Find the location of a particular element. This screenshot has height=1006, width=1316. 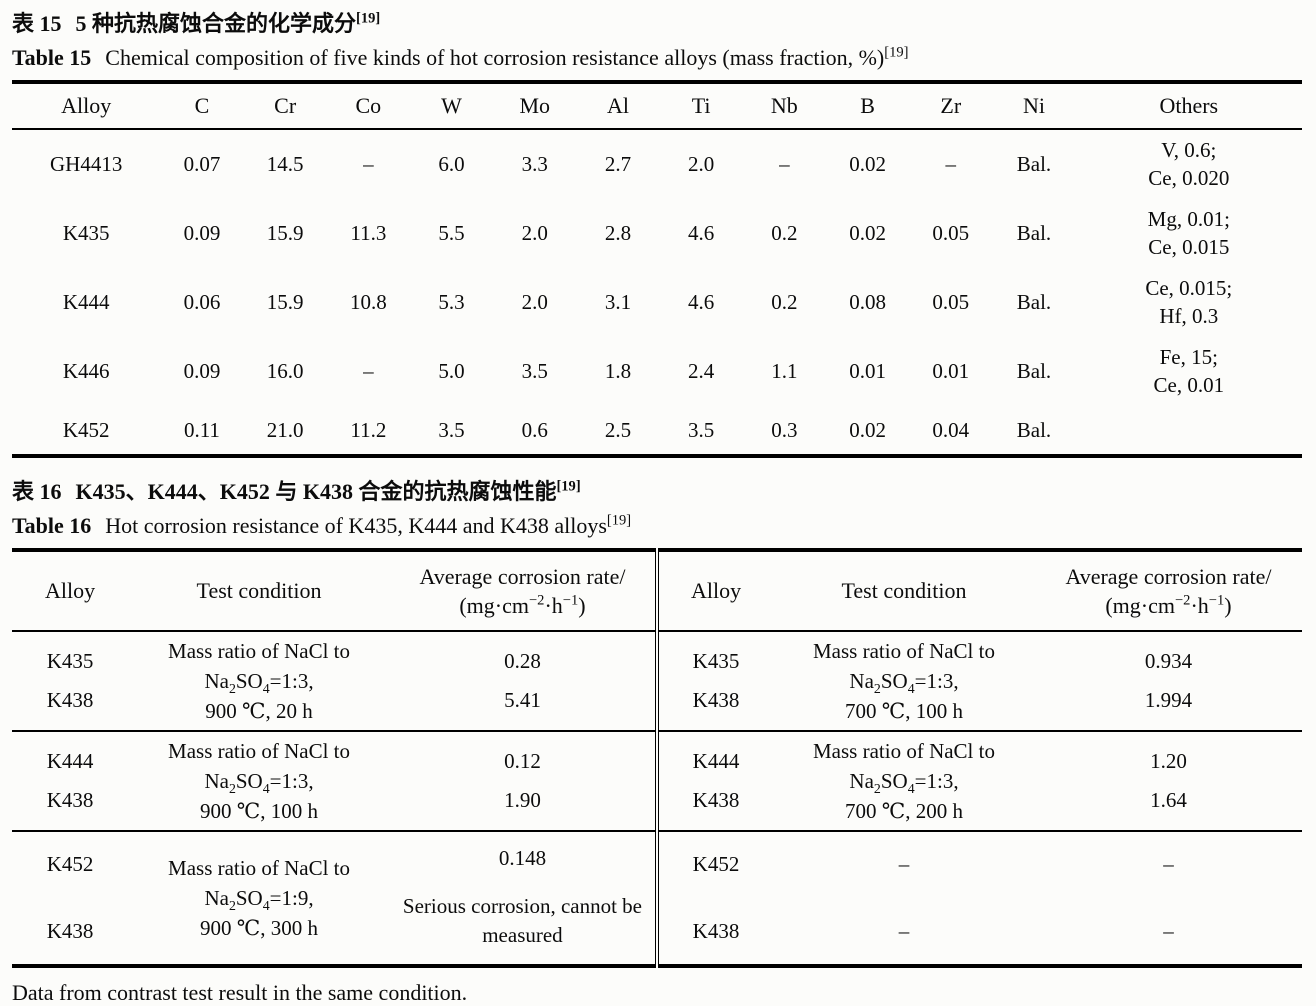

cell-co: 10.8 is located at coordinates (368, 302).